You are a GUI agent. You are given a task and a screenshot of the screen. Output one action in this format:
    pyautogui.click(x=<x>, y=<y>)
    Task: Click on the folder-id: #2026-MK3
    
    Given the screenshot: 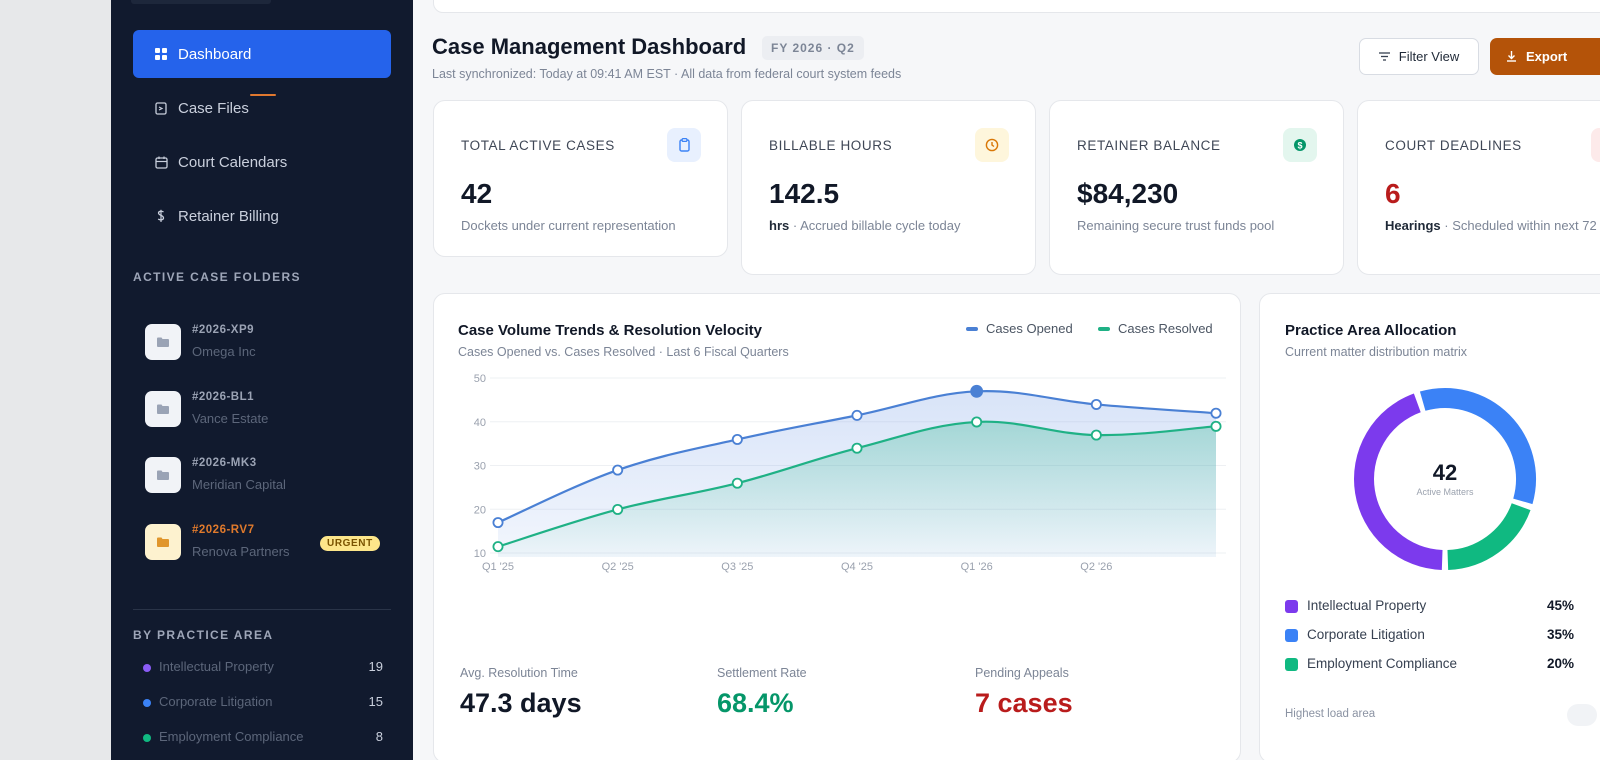 What is the action you would take?
    pyautogui.click(x=224, y=463)
    